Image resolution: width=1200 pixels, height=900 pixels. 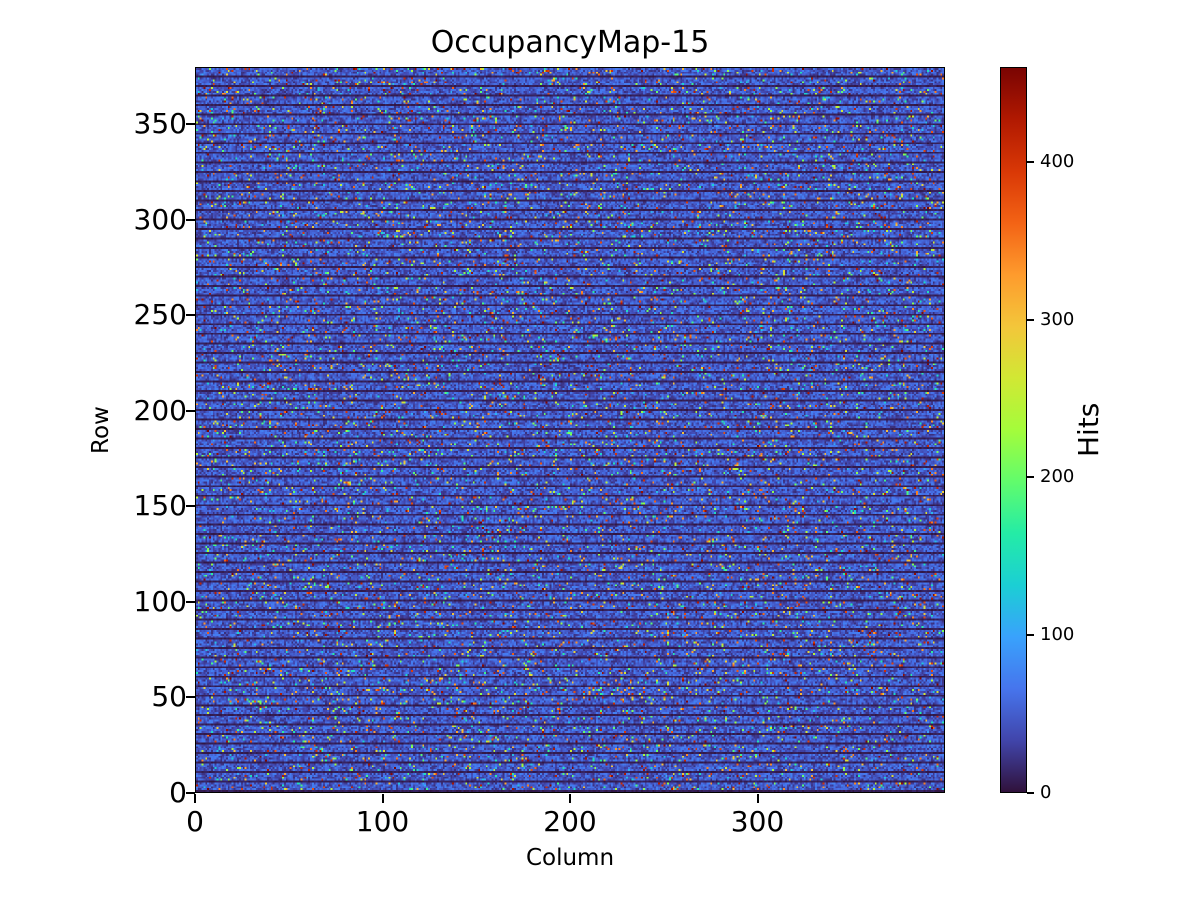 I want to click on y-tick-label: 150, so click(x=160, y=506).